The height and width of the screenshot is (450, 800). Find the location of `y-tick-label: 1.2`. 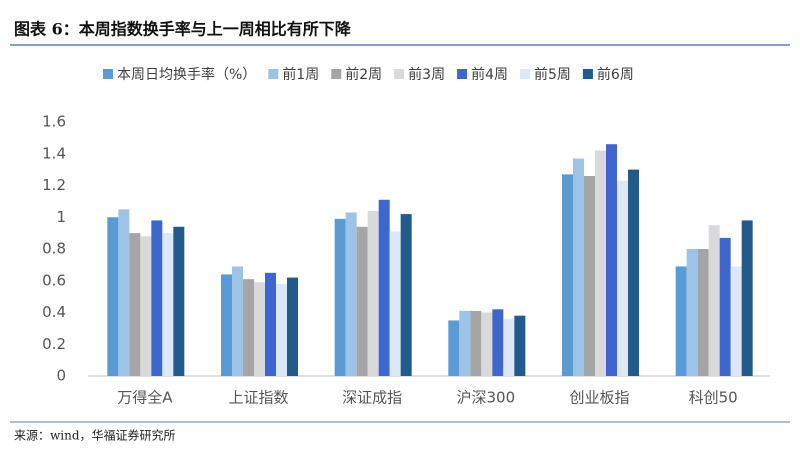

y-tick-label: 1.2 is located at coordinates (54, 185).